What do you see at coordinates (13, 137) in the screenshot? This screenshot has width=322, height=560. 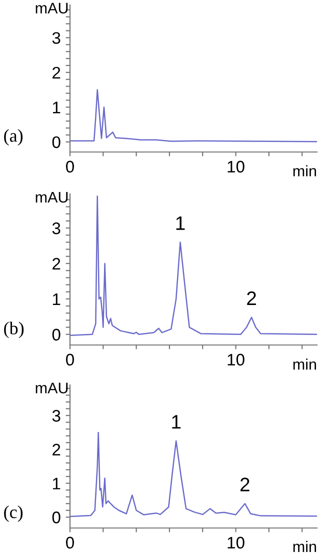 I see `text: (a)` at bounding box center [13, 137].